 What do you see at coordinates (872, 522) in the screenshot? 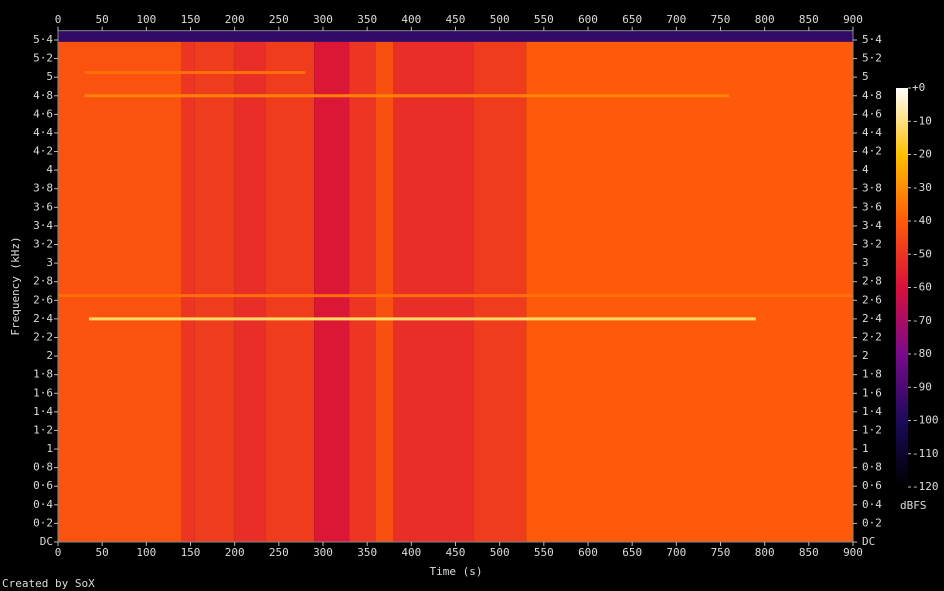
I see `y-tick-label: 0·2` at bounding box center [872, 522].